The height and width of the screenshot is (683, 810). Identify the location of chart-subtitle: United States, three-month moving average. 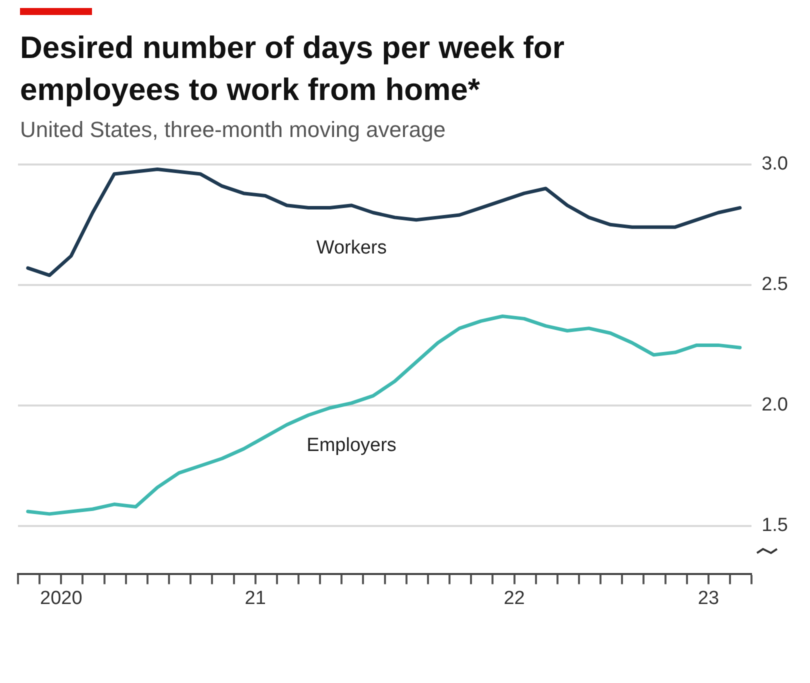
(233, 130).